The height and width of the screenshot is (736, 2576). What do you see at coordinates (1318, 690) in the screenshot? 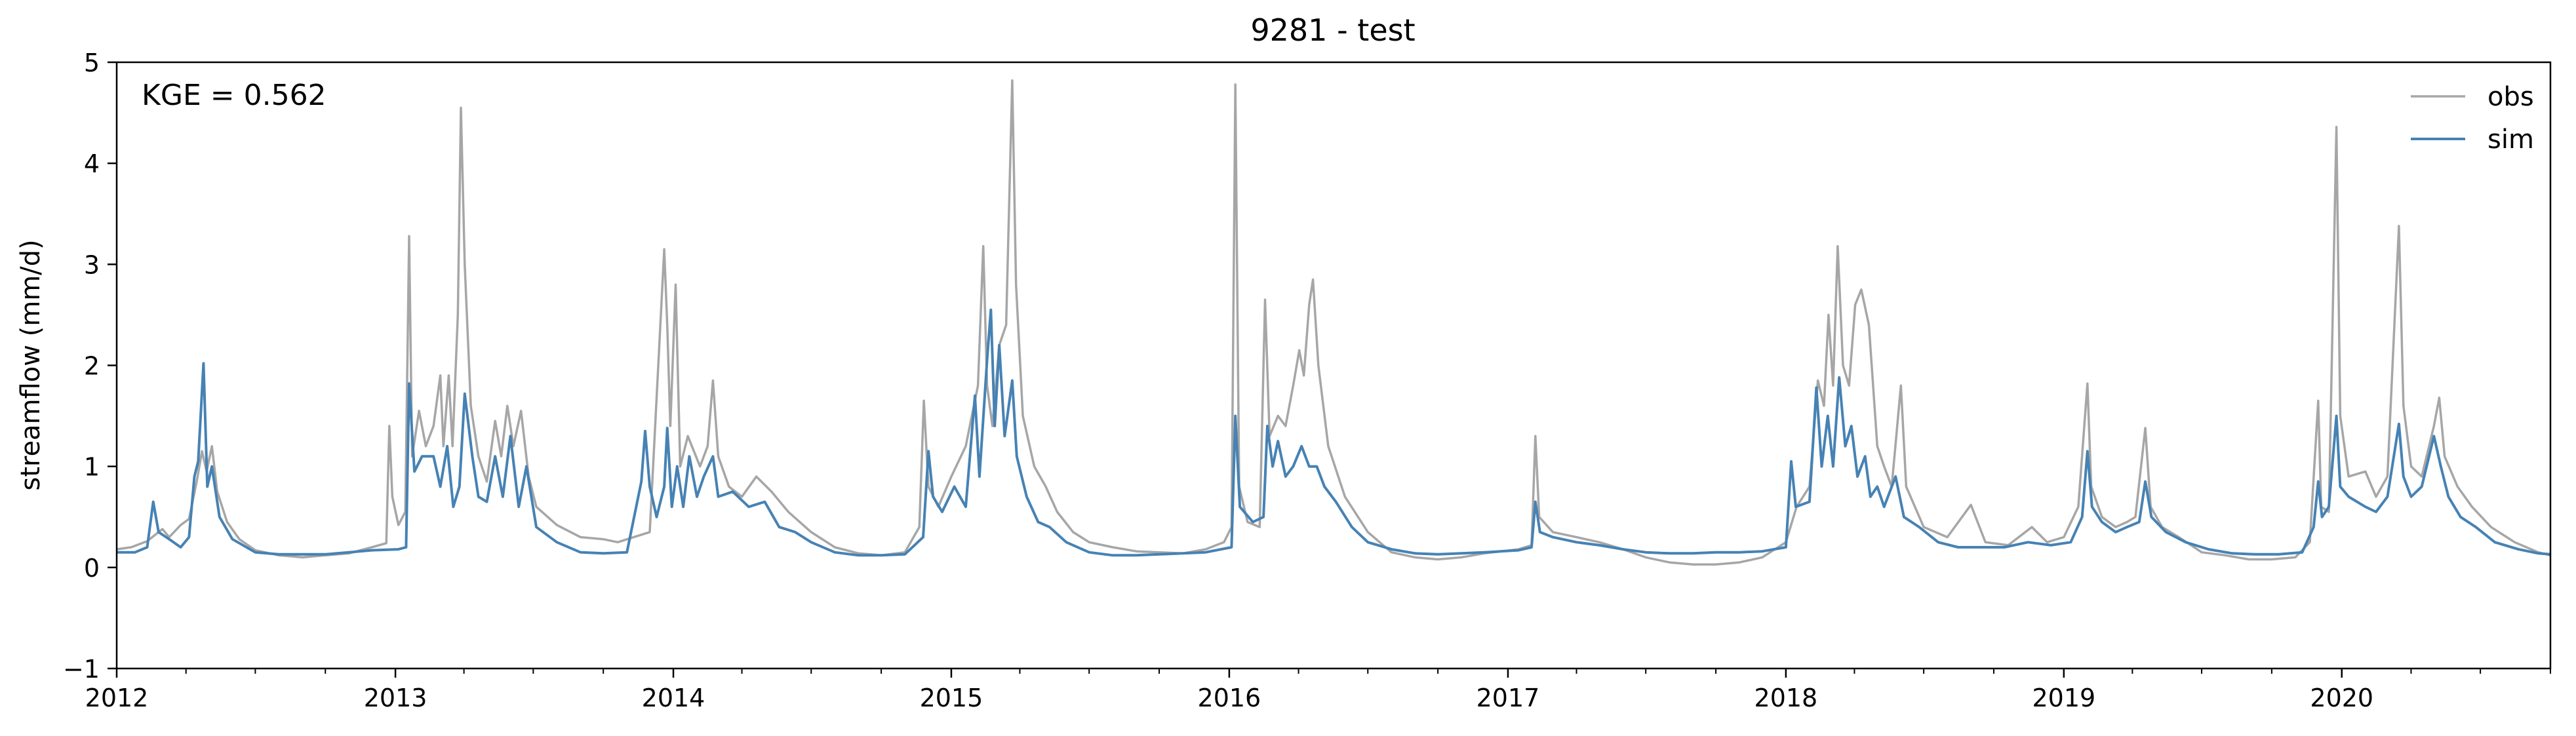
I see `x-axis: 2012 2013 2014 2015 2016 2017 2018 2019 2020` at bounding box center [1318, 690].